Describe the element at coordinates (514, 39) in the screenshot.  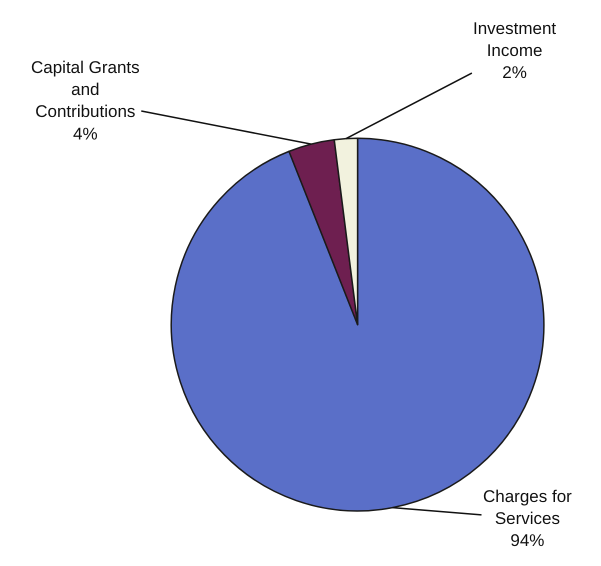
I see `slice-label: Investment Income` at that location.